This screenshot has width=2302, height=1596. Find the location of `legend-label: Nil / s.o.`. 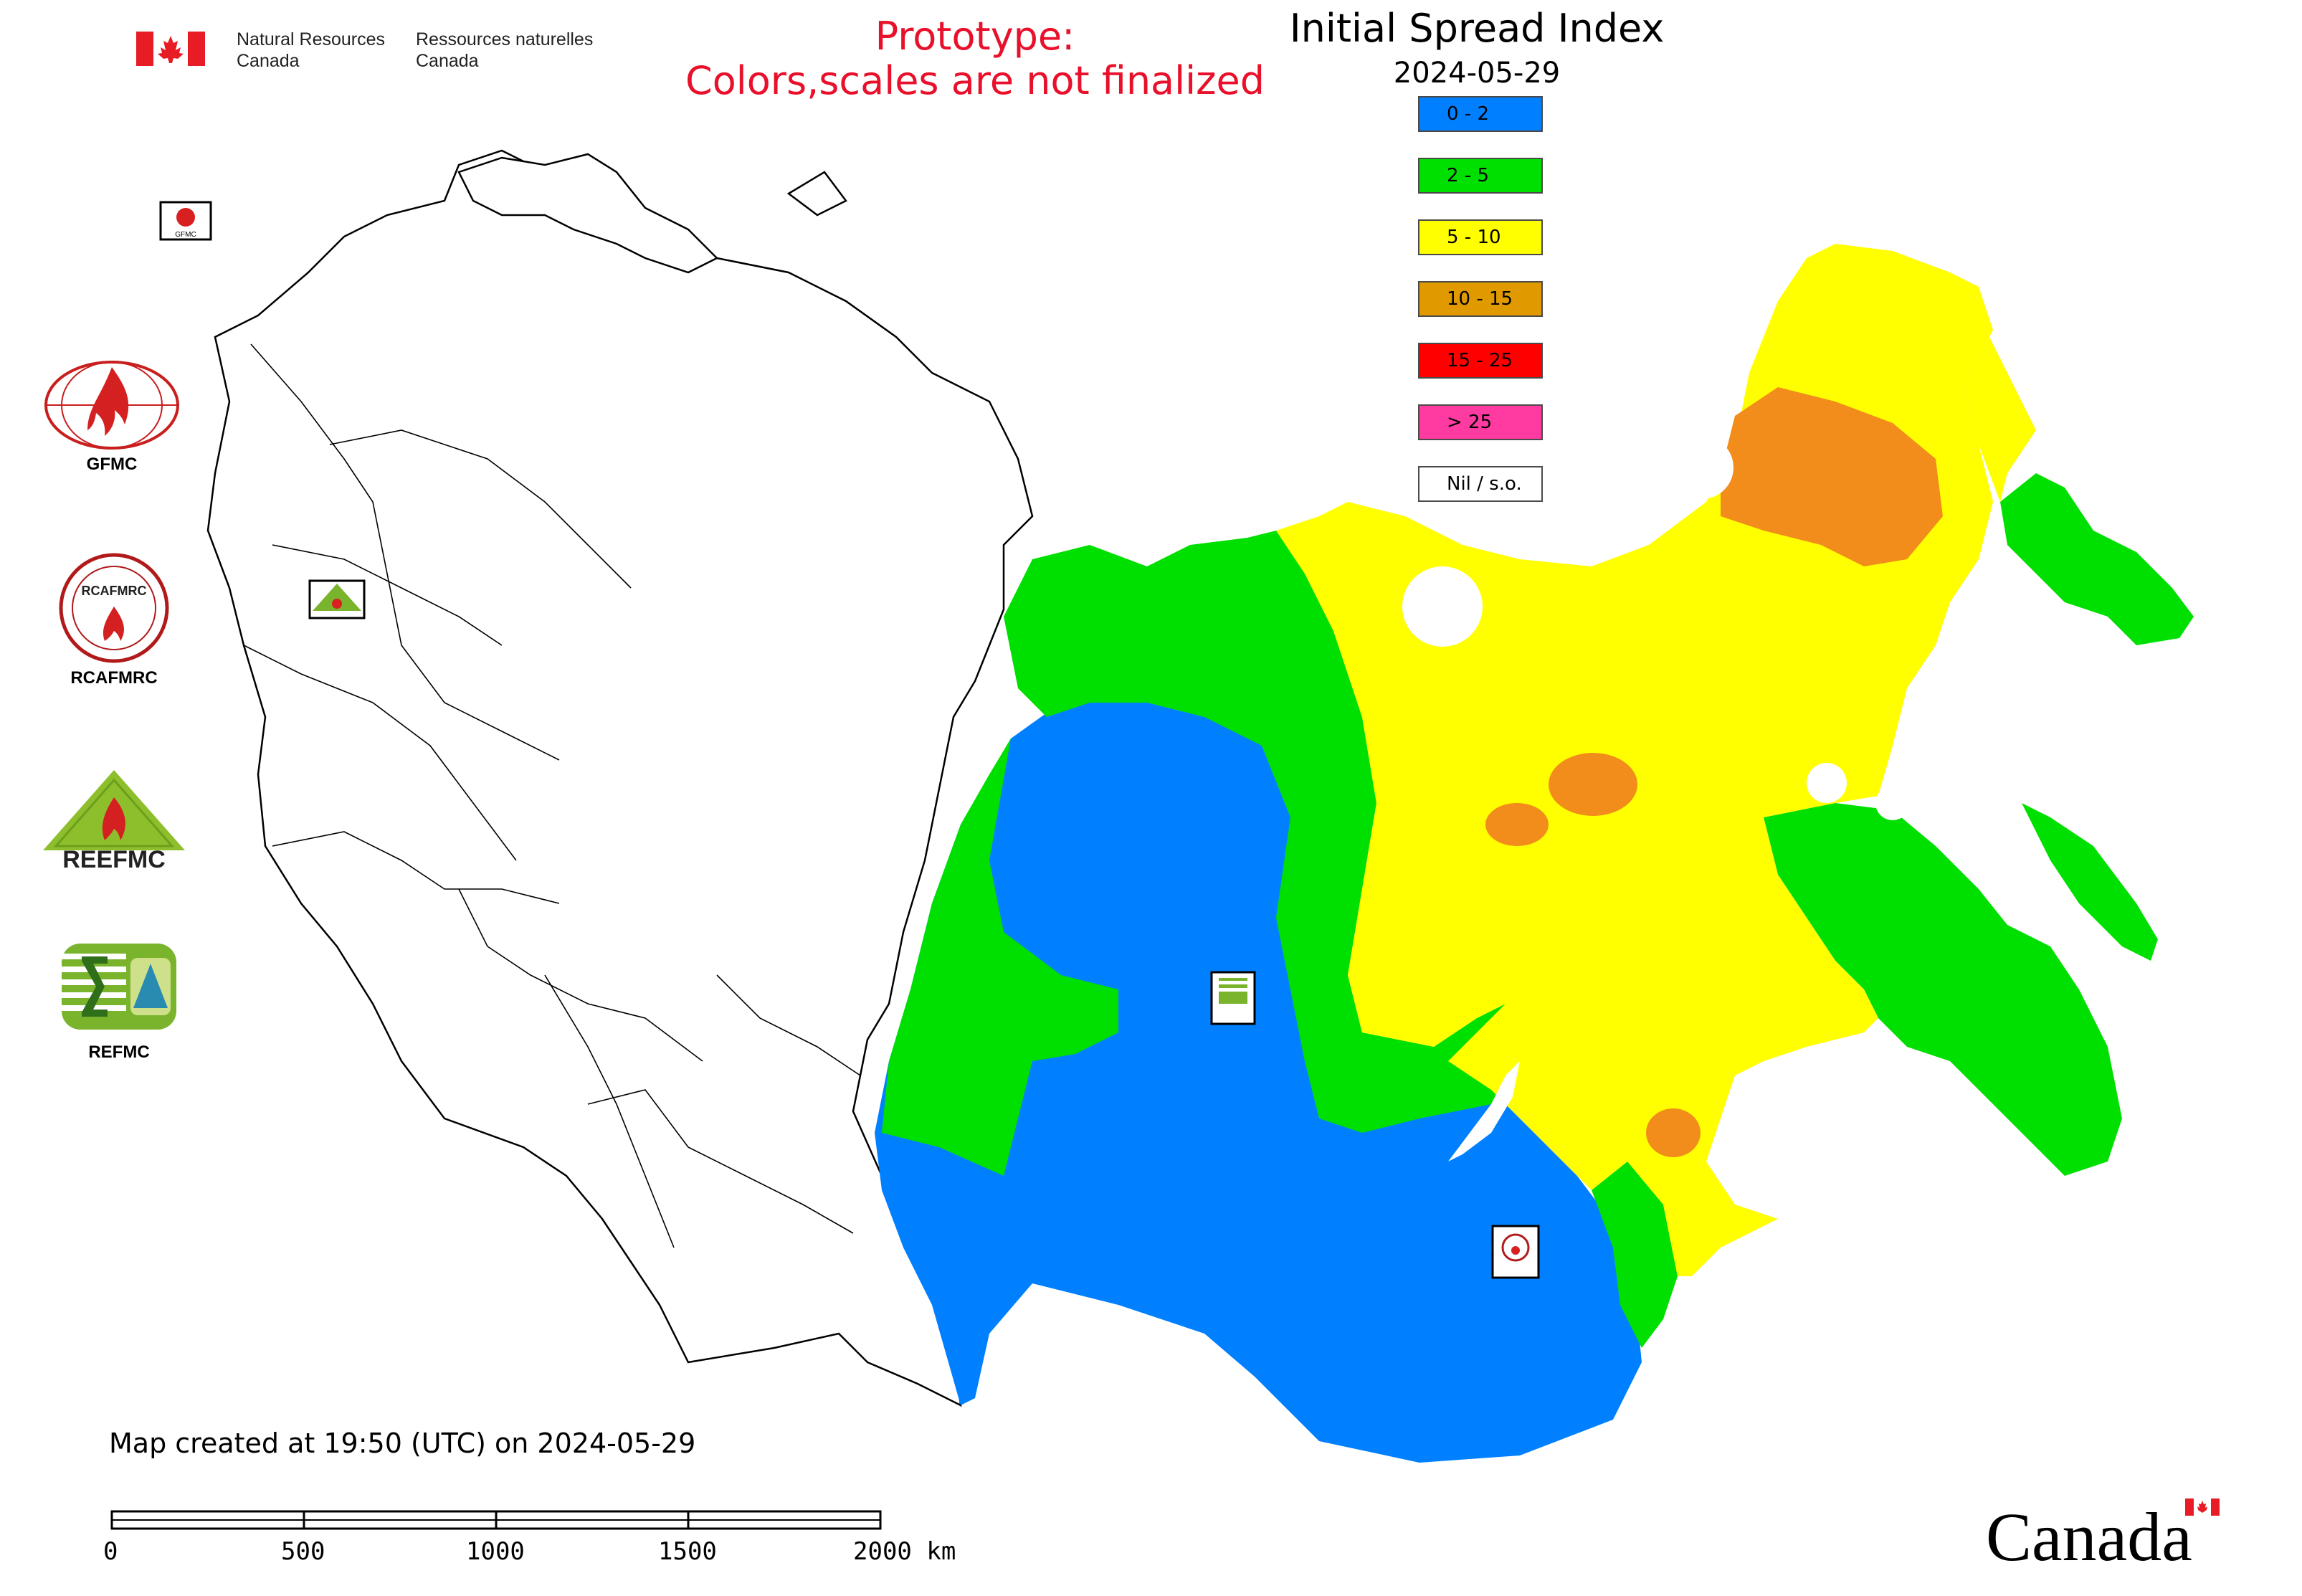

legend-label: Nil / s.o. is located at coordinates (1484, 484).